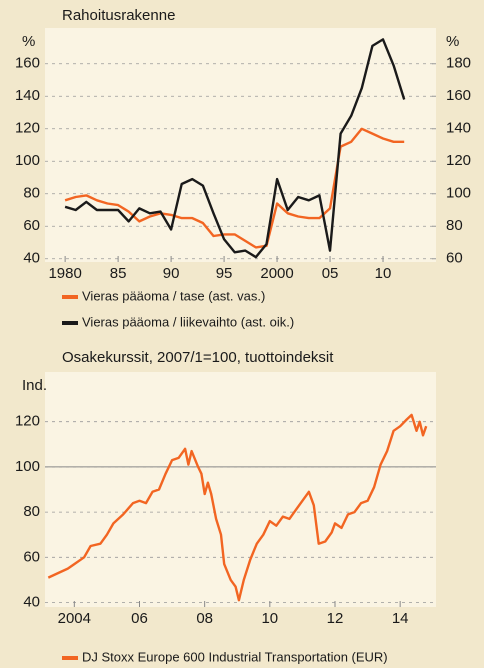 The image size is (484, 668). I want to click on x-tick-label: 12, so click(335, 618).